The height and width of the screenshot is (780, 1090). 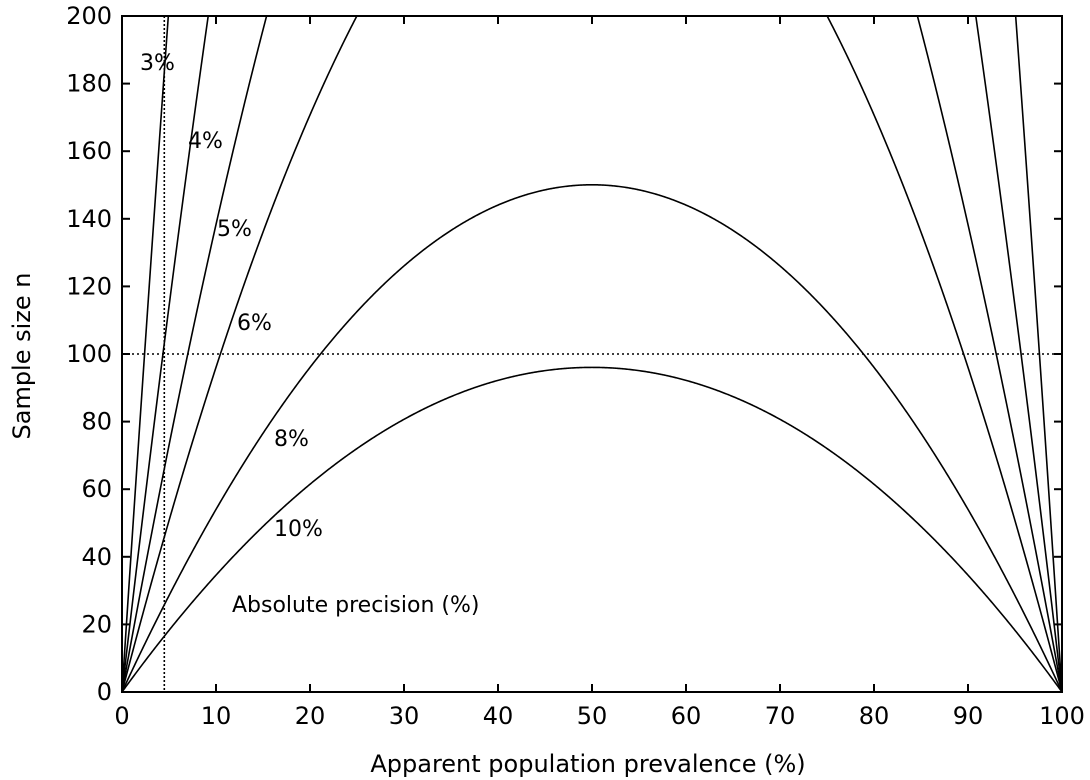 I want to click on precision-annotation: Absolute precision (%), so click(x=355, y=605).